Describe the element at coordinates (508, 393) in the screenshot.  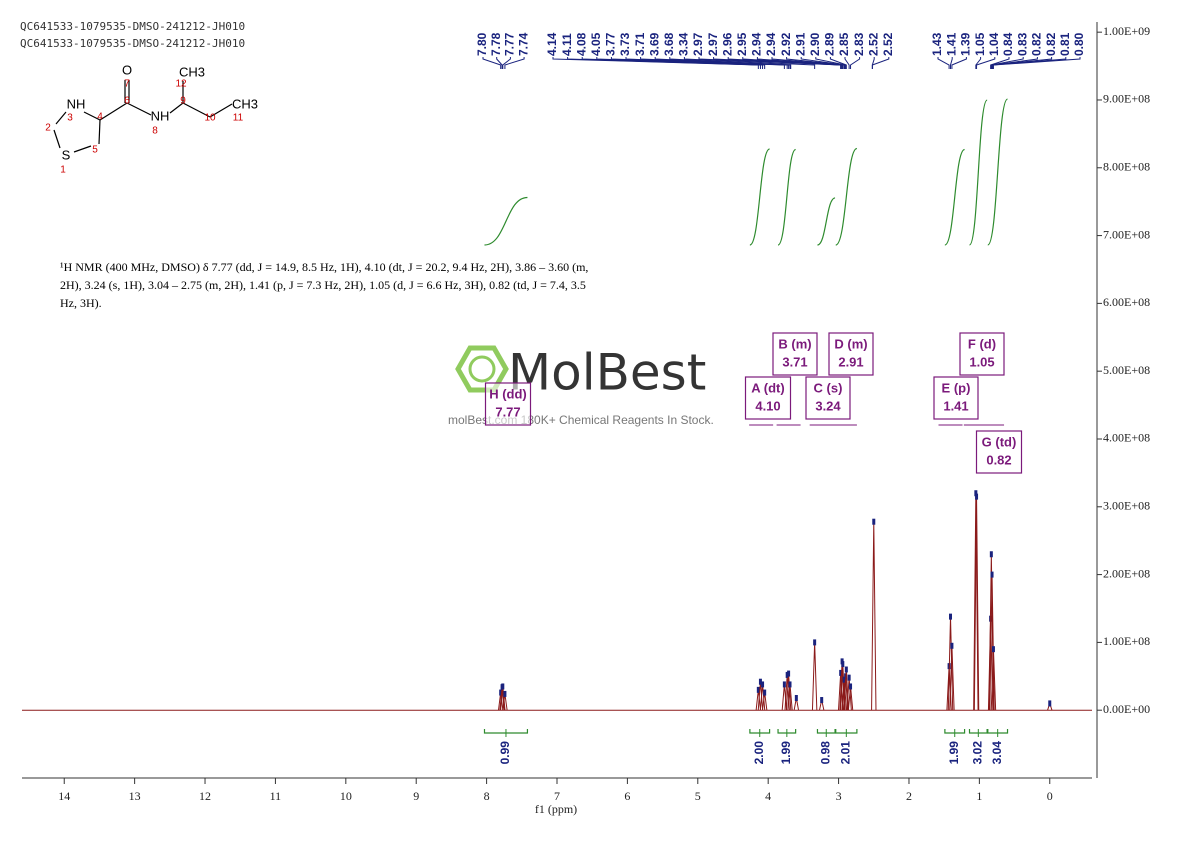
I see `multiplet-label: H (dd)` at that location.